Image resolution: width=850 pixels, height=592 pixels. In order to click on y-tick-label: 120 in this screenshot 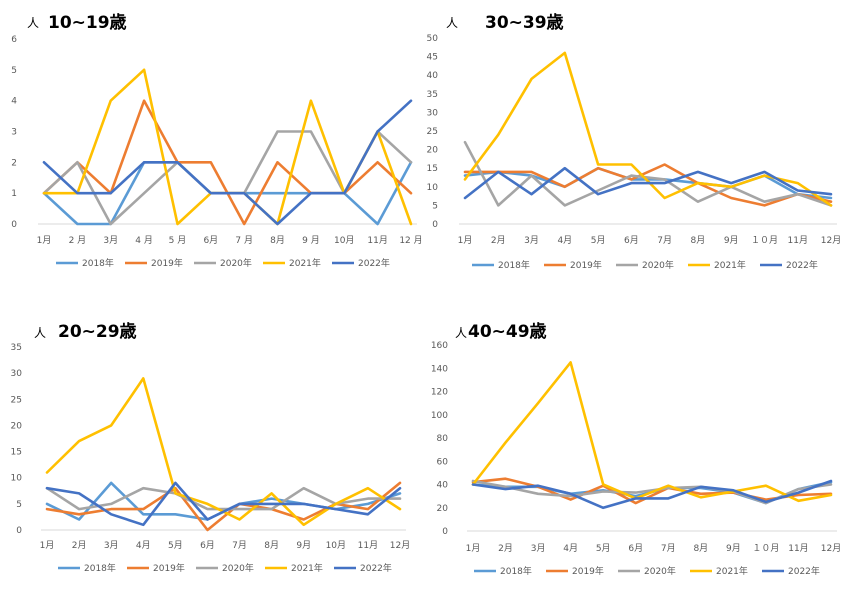, I will do `click(439, 393)`.